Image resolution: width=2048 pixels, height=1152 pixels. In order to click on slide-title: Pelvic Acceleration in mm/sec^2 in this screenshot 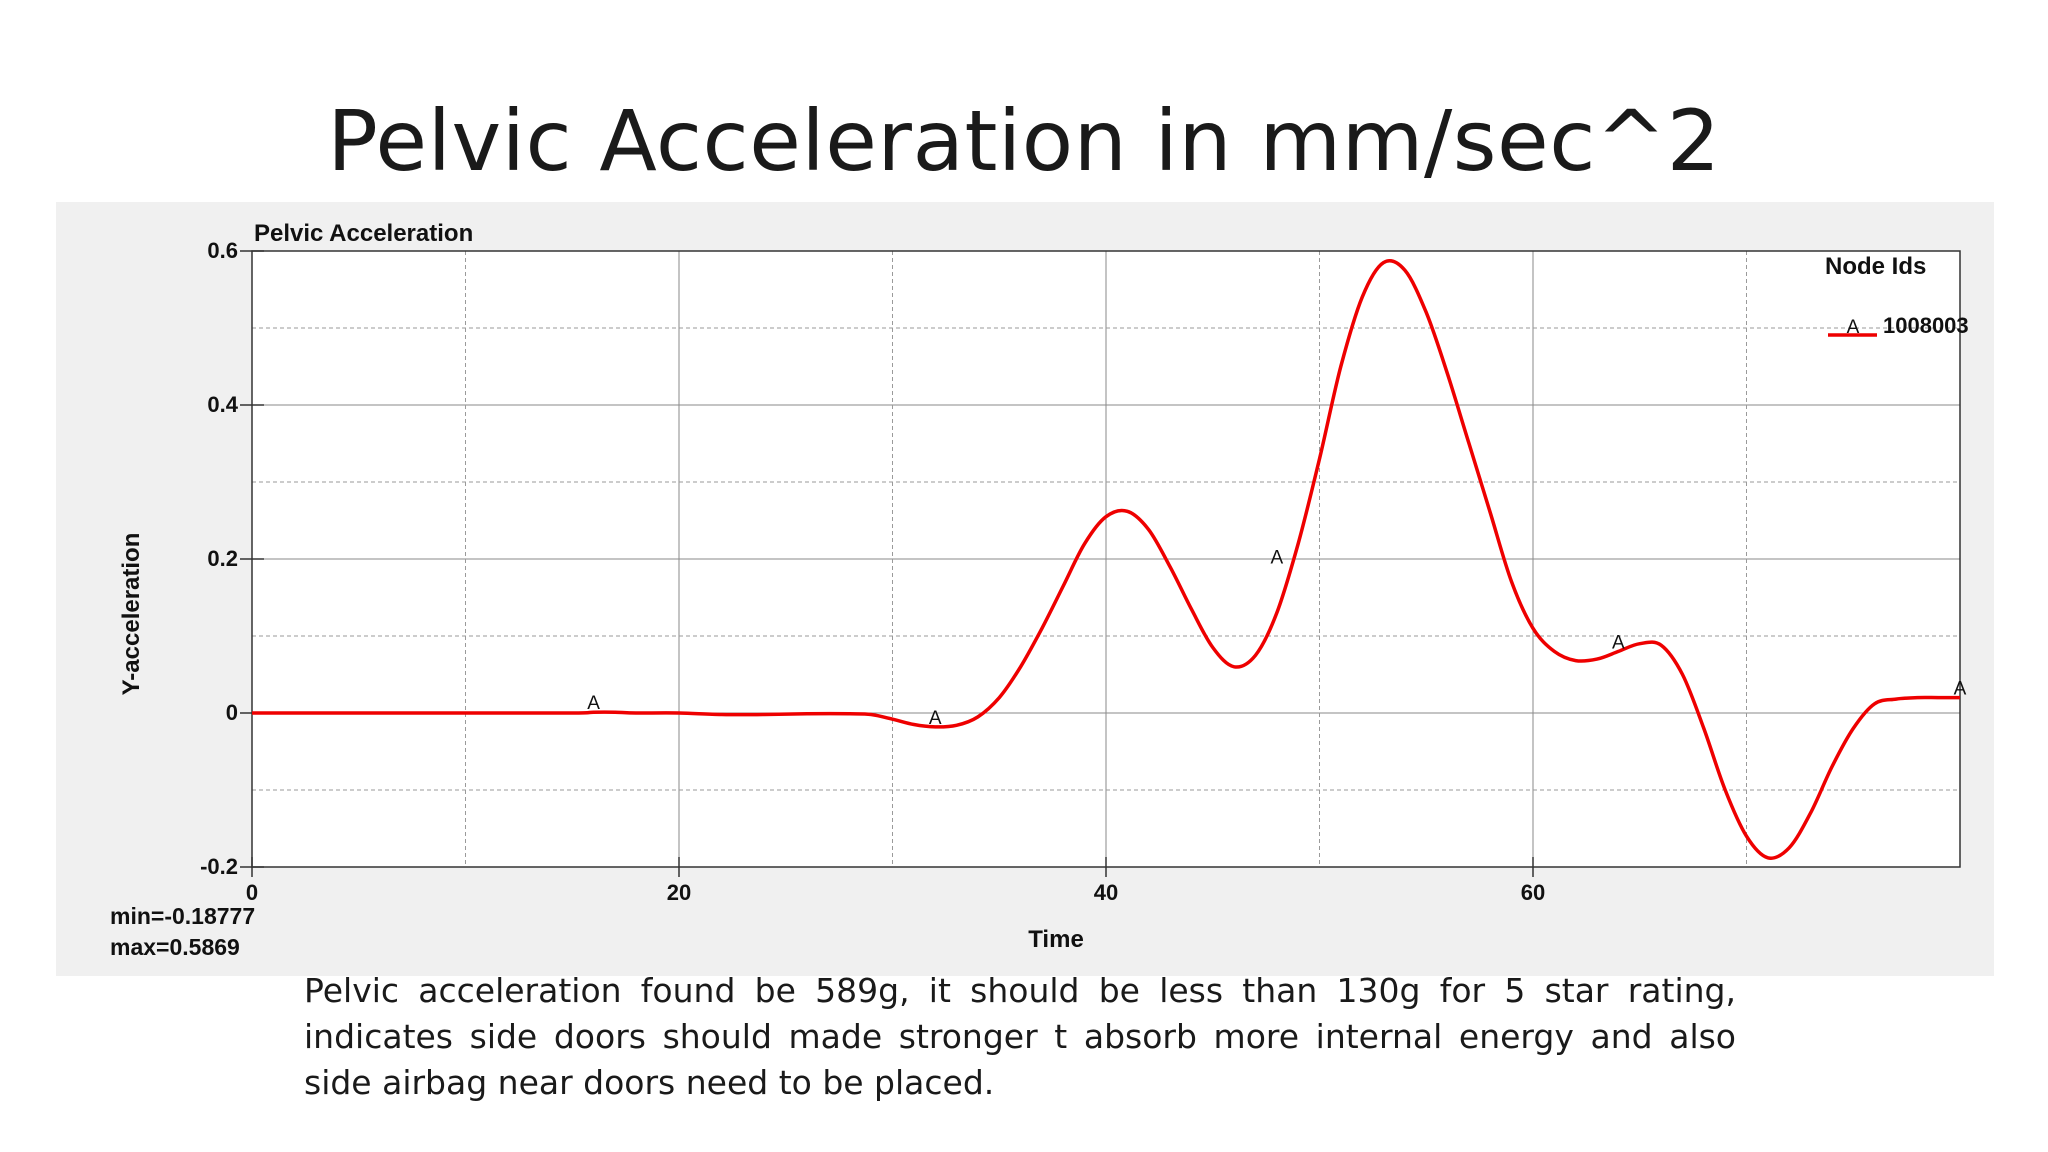, I will do `click(1024, 141)`.